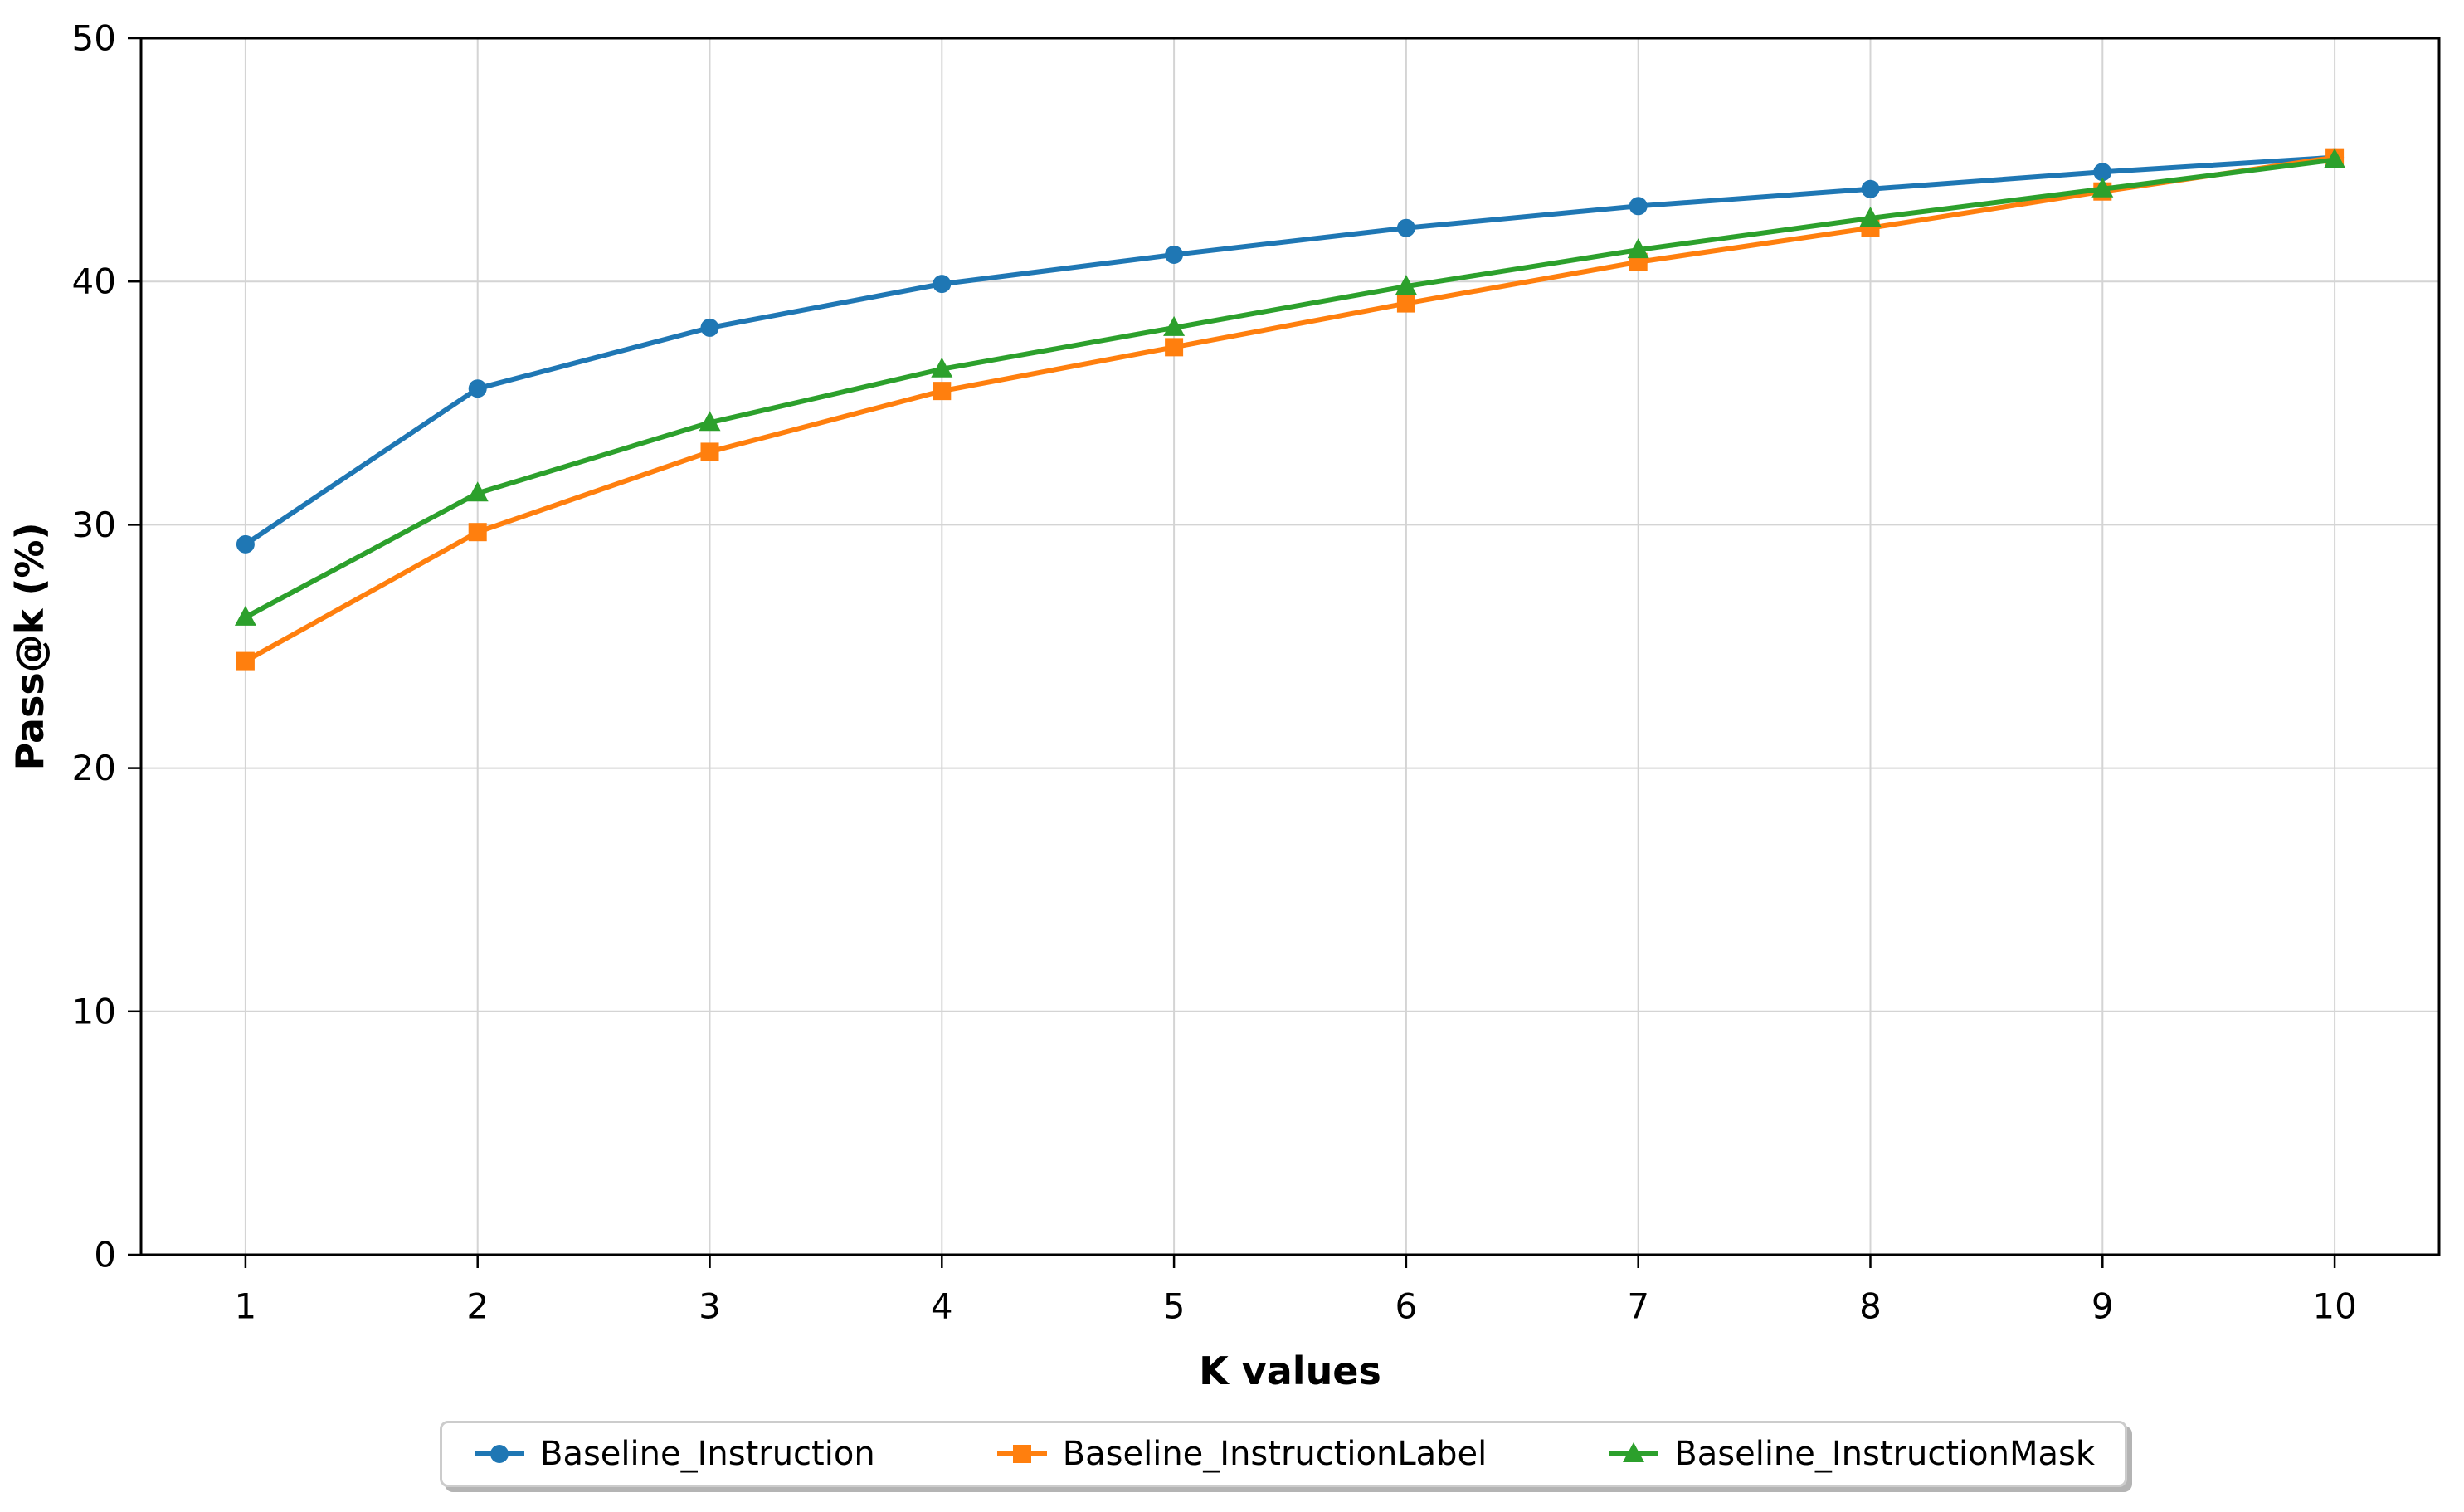  What do you see at coordinates (1884, 1454) in the screenshot?
I see `legend-label: Baseline_InstructionMask` at bounding box center [1884, 1454].